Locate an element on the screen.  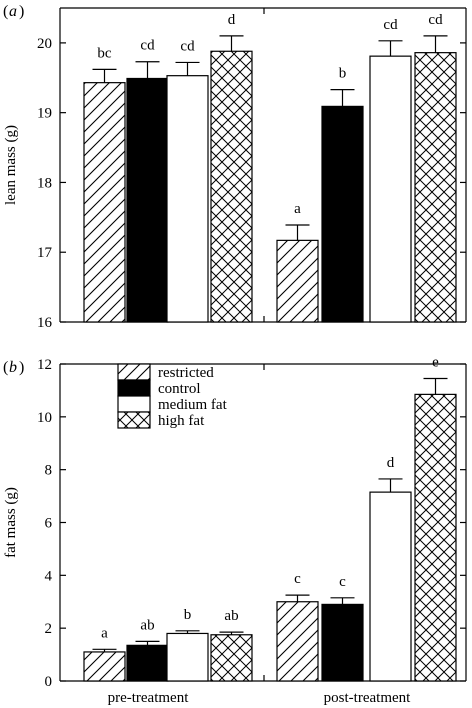
y-tick-label: 0 is located at coordinates (49, 682).